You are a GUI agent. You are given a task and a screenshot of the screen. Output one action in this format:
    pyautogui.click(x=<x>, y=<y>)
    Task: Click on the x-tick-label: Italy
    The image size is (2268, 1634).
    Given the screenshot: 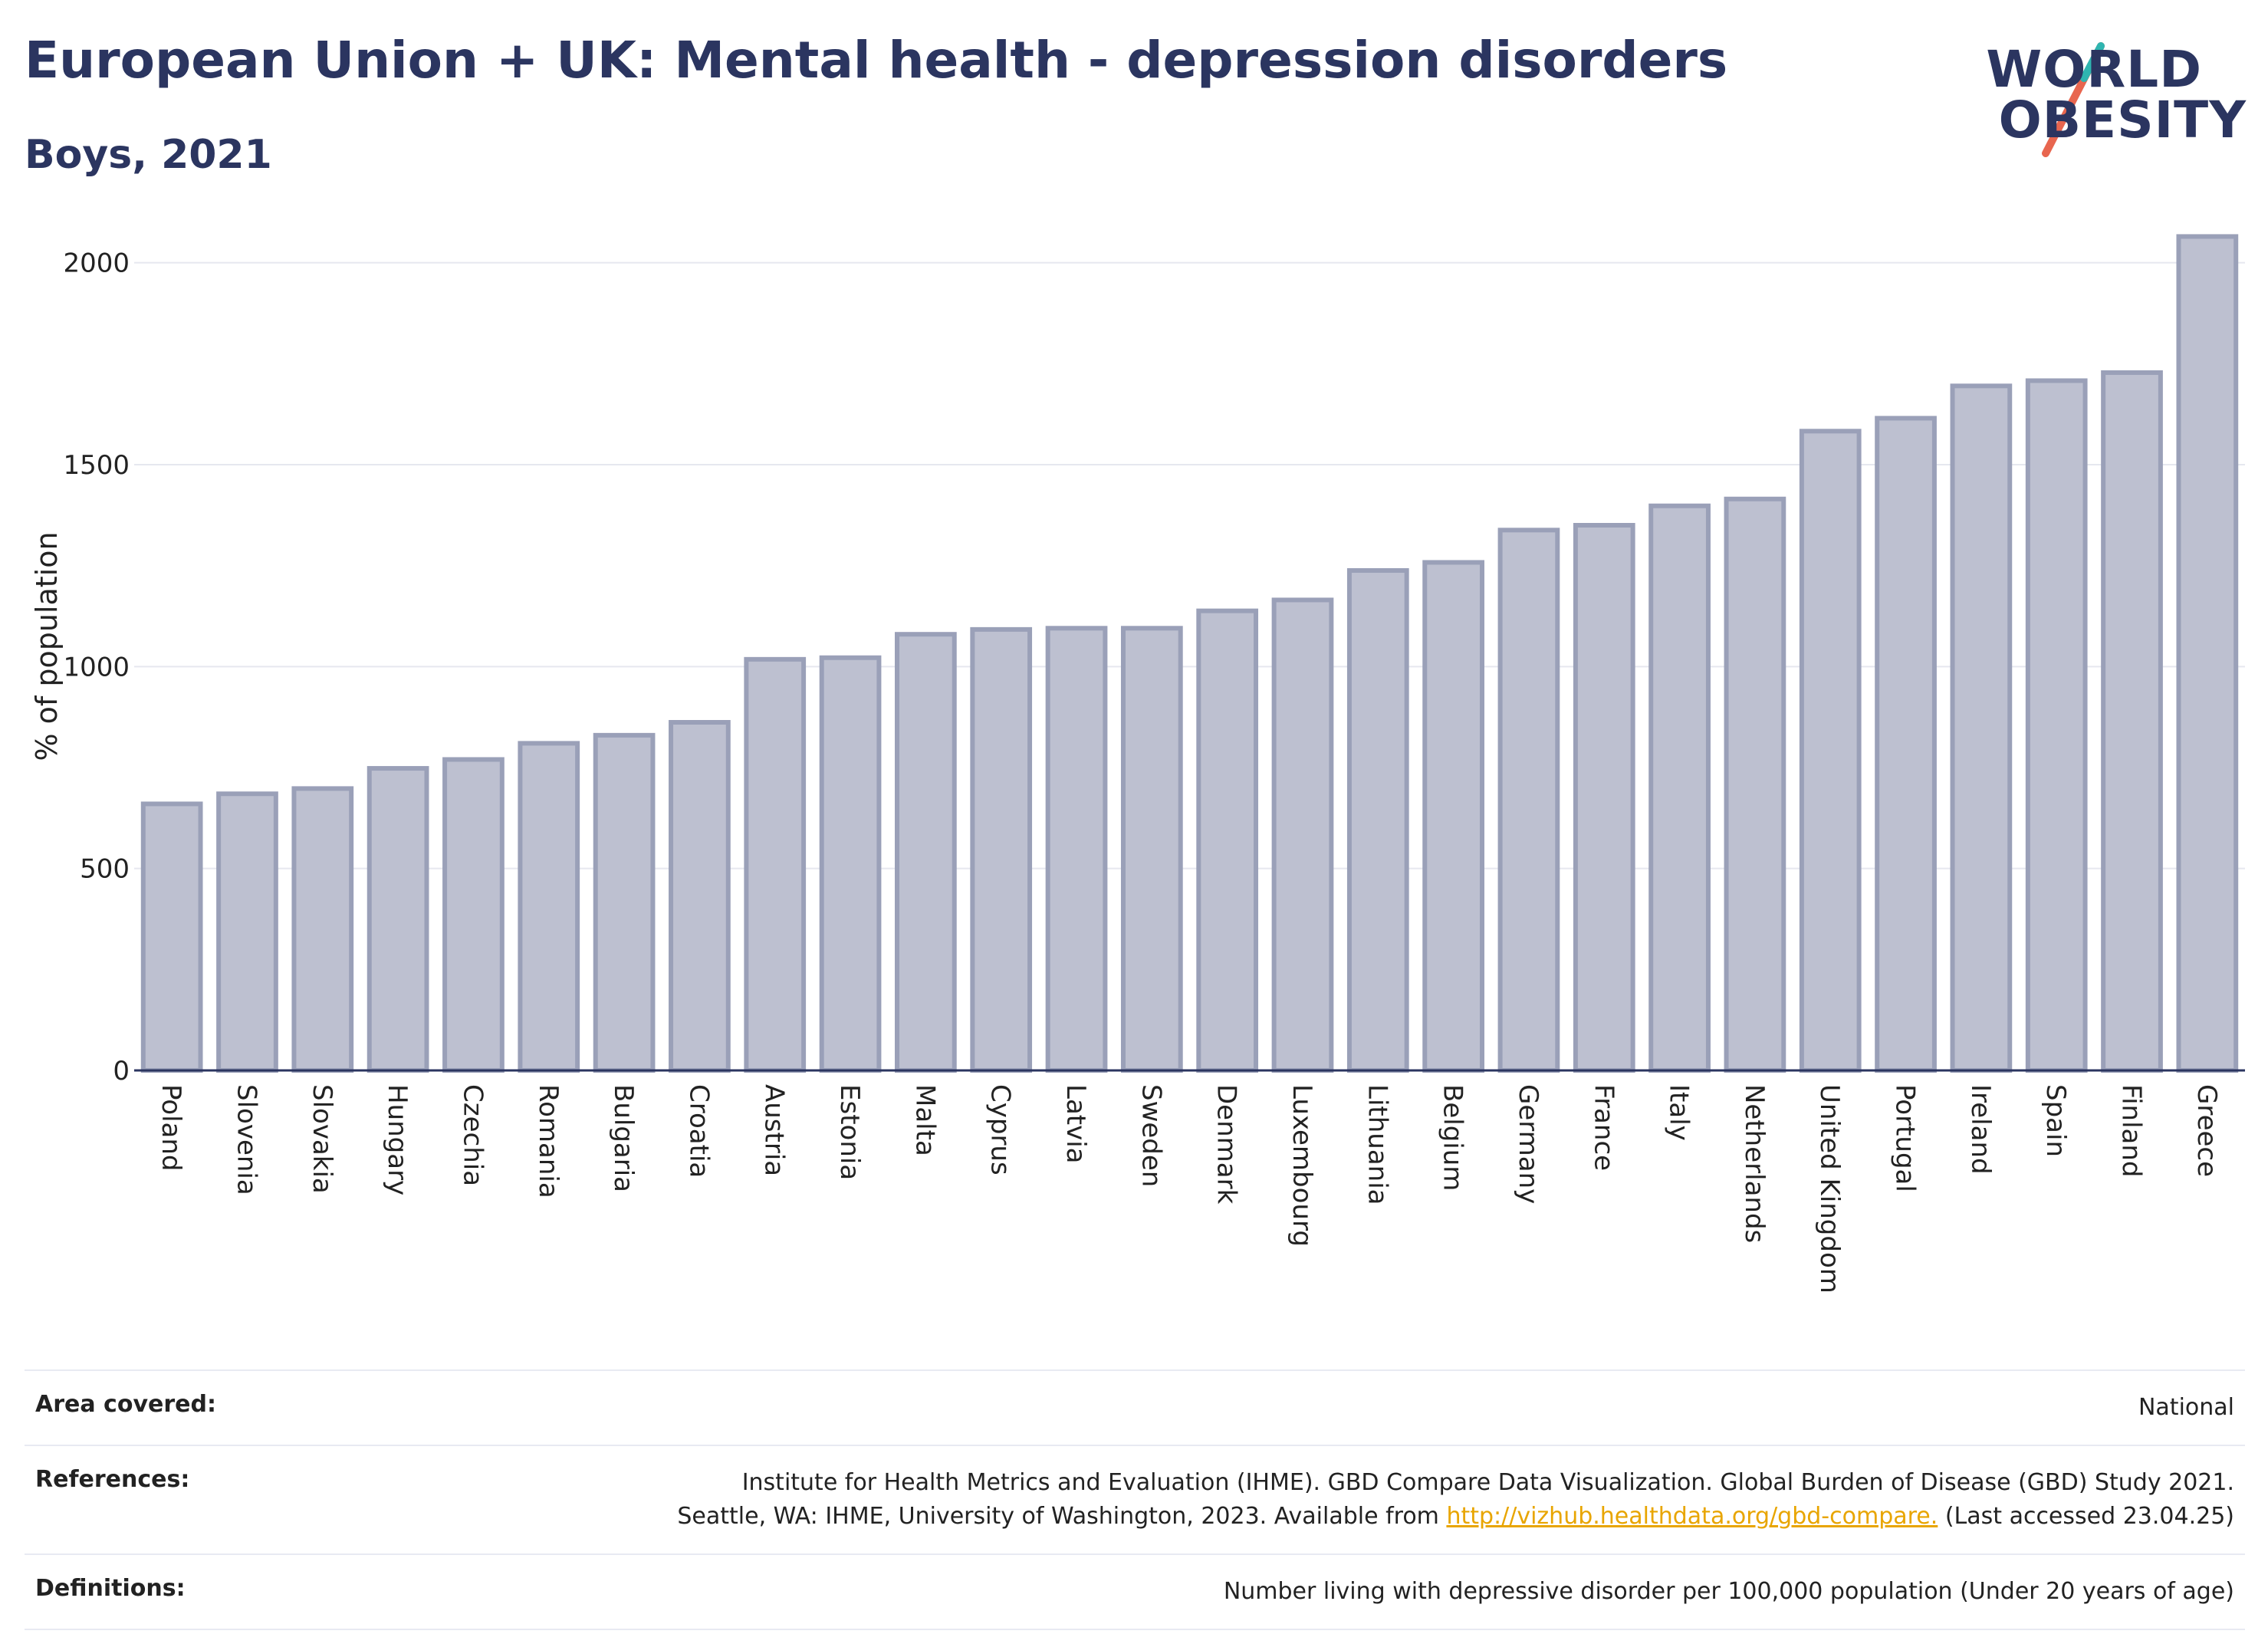 What is the action you would take?
    pyautogui.click(x=1679, y=1112)
    